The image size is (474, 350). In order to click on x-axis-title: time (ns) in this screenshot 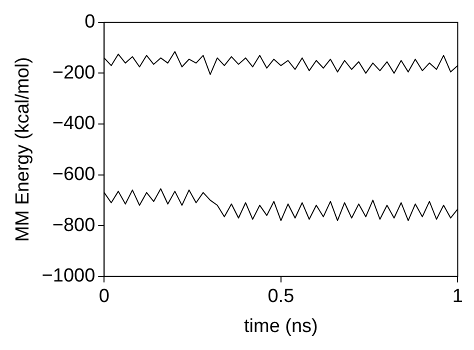, I will do `click(281, 326)`.